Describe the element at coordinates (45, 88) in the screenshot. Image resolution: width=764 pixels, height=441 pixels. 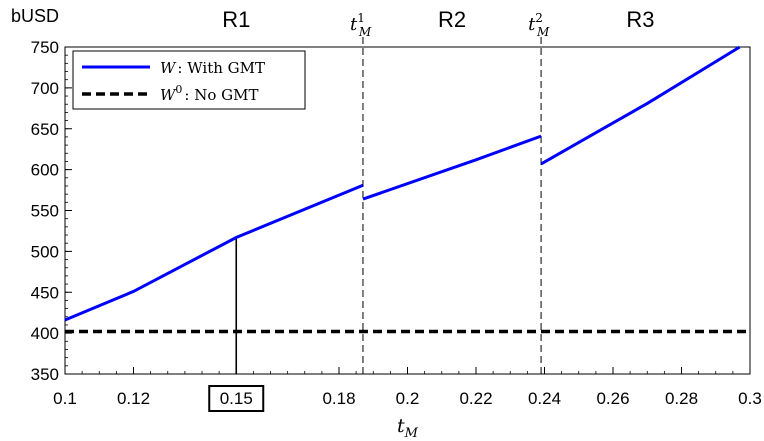
I see `y-tick-label: 700` at that location.